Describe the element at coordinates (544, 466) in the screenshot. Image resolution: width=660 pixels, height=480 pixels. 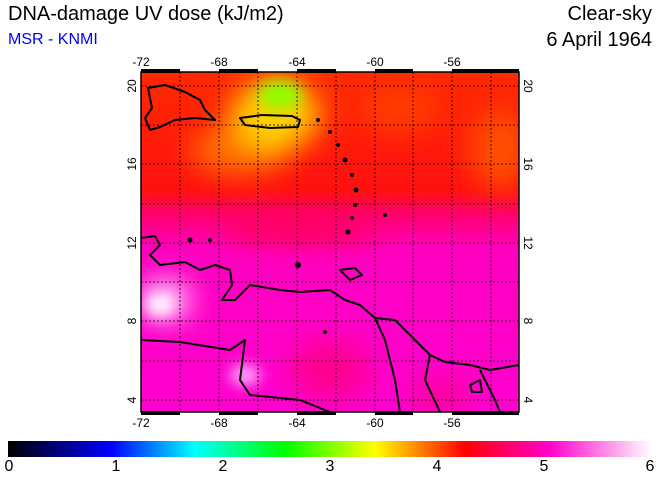
I see `colorbar-label: 5` at that location.